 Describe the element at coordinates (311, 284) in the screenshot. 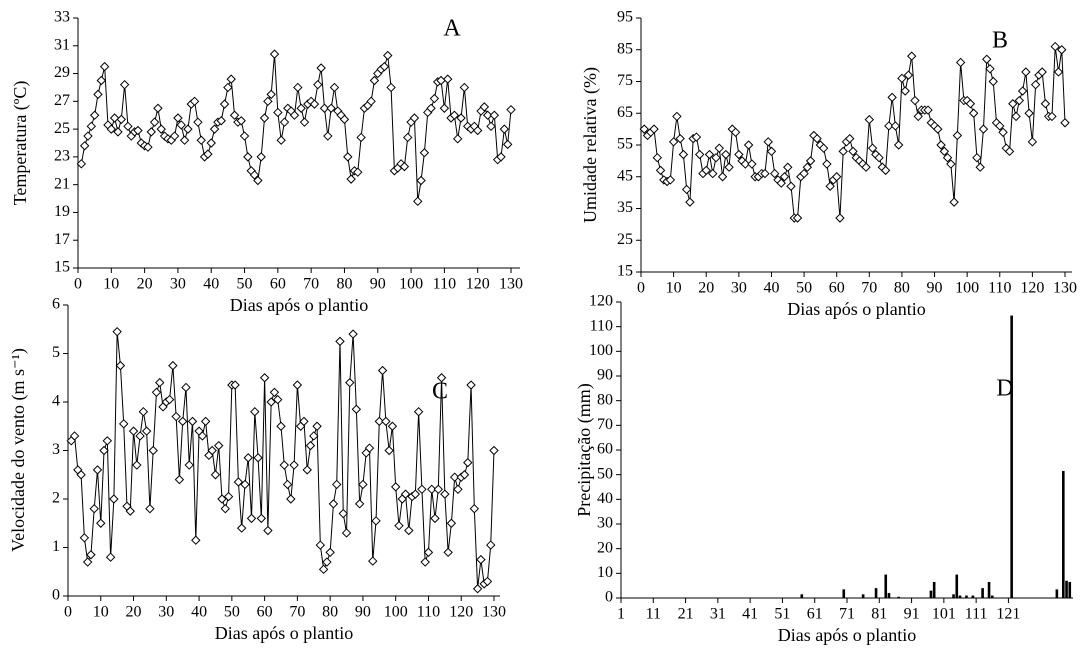

I see `x-tick-label: 70` at that location.